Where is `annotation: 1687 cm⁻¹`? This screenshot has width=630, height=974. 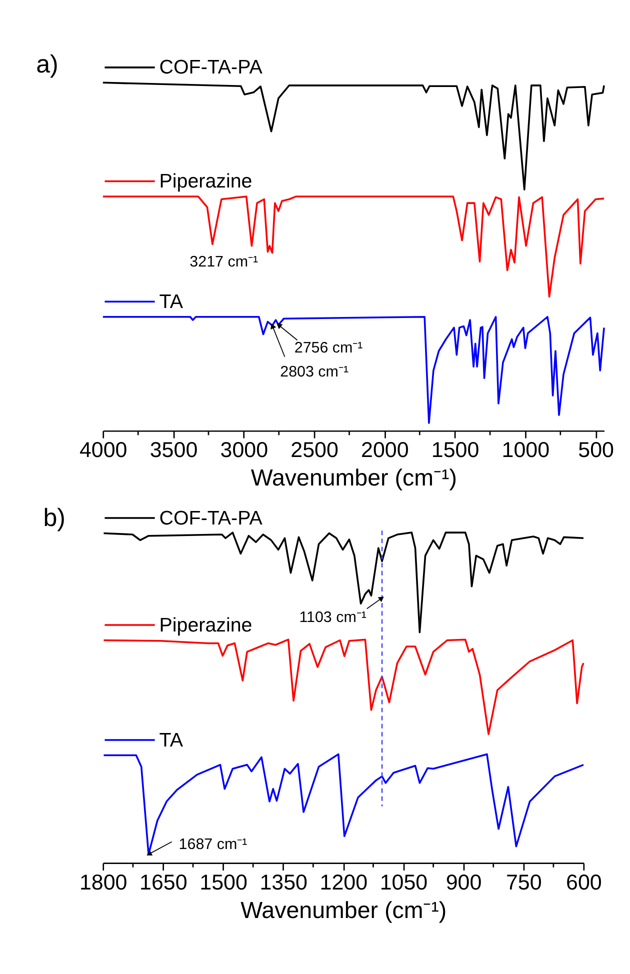 annotation: 1687 cm⁻¹ is located at coordinates (213, 844).